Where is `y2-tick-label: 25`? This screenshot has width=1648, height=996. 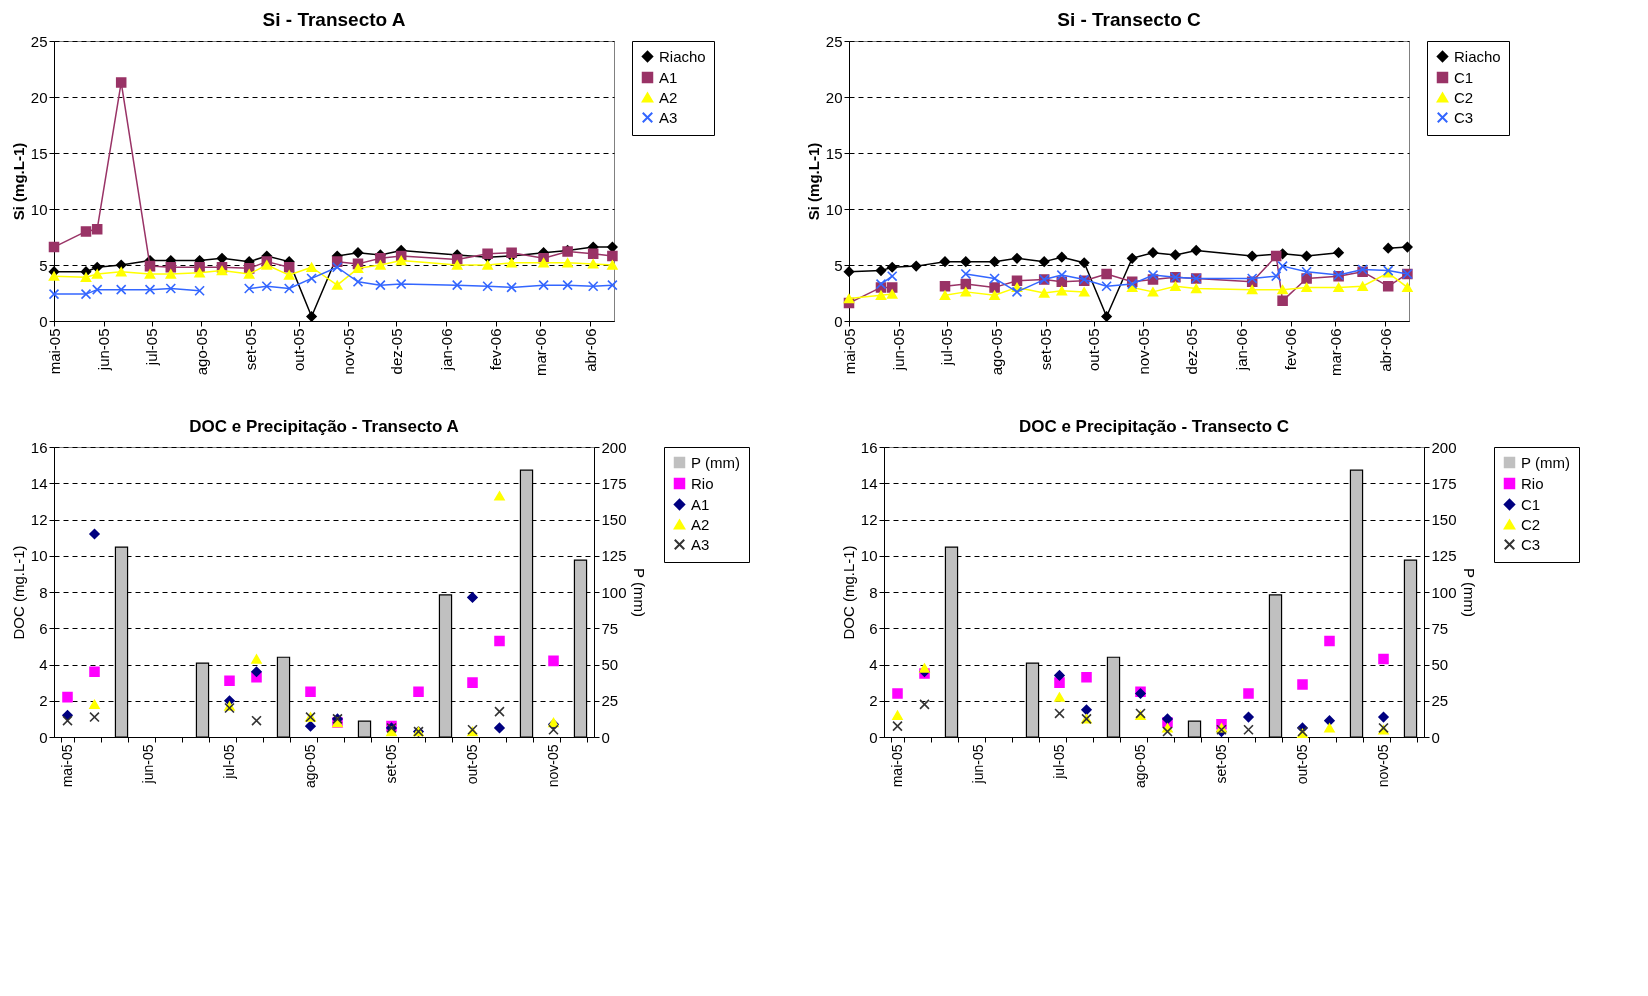 y2-tick-label: 25 is located at coordinates (610, 701).